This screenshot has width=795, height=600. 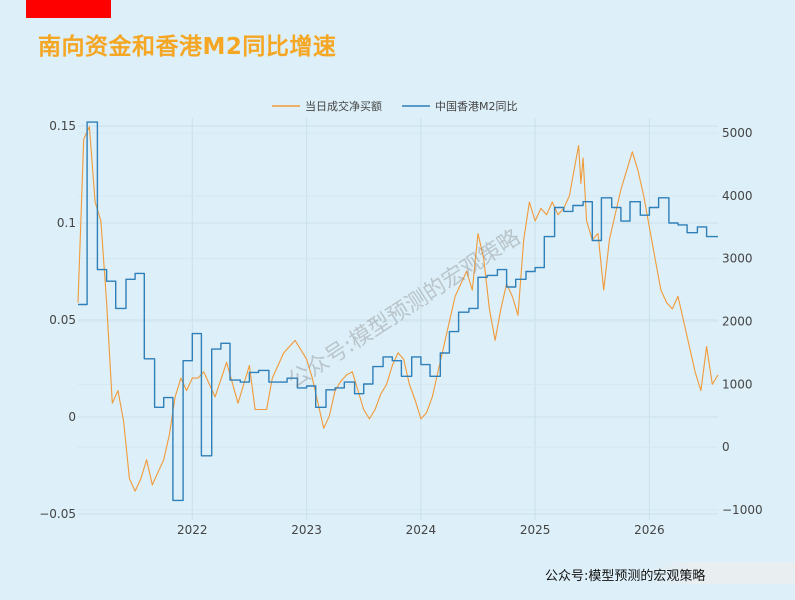 I want to click on x-axis: 2022 2023 2024 2025 2026, so click(x=421, y=530).